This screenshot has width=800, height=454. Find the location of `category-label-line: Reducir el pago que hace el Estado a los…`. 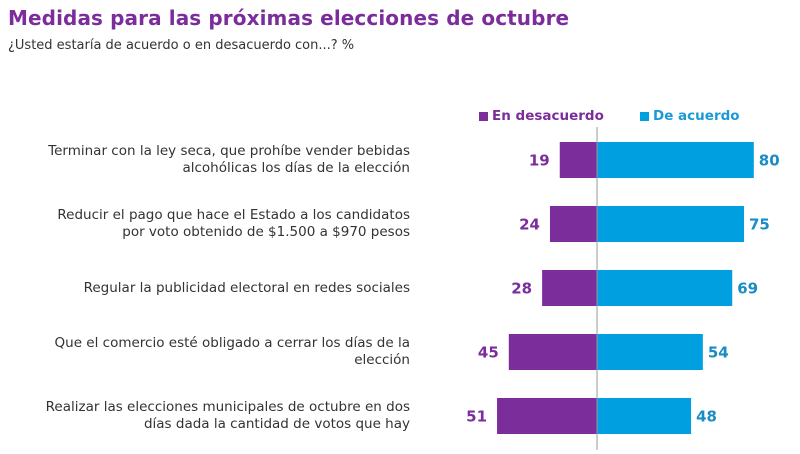

category-label-line: Reducir el pago que hace el Estado a los… is located at coordinates (233, 215).